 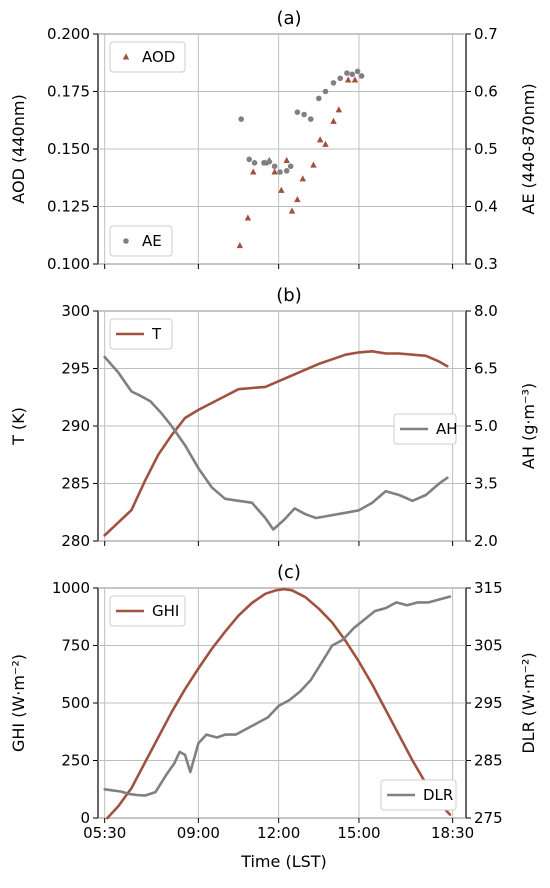 I want to click on right-y-tick-label: 295, so click(x=488, y=703).